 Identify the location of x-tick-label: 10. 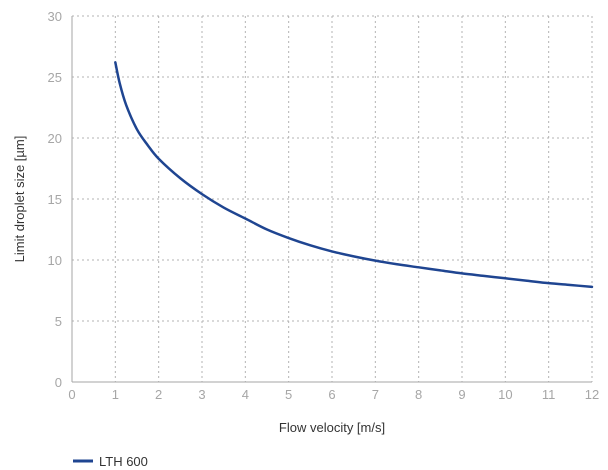
(505, 394).